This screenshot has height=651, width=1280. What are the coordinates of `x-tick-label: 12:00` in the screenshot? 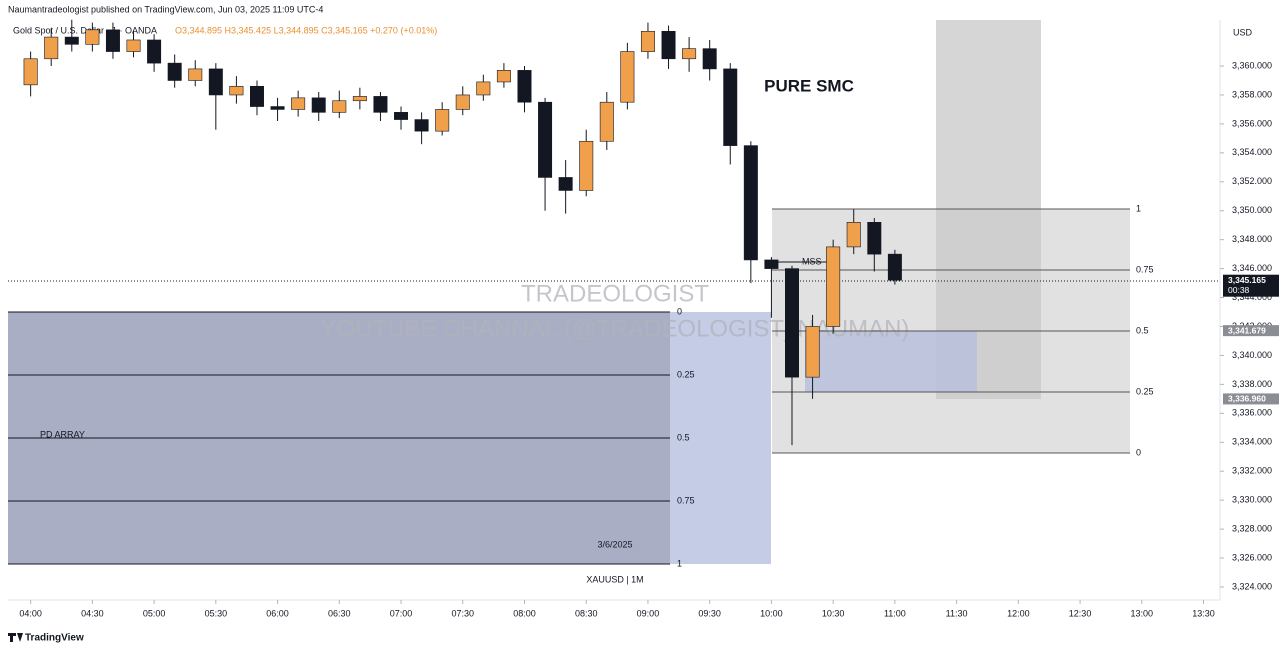 It's located at (1018, 613).